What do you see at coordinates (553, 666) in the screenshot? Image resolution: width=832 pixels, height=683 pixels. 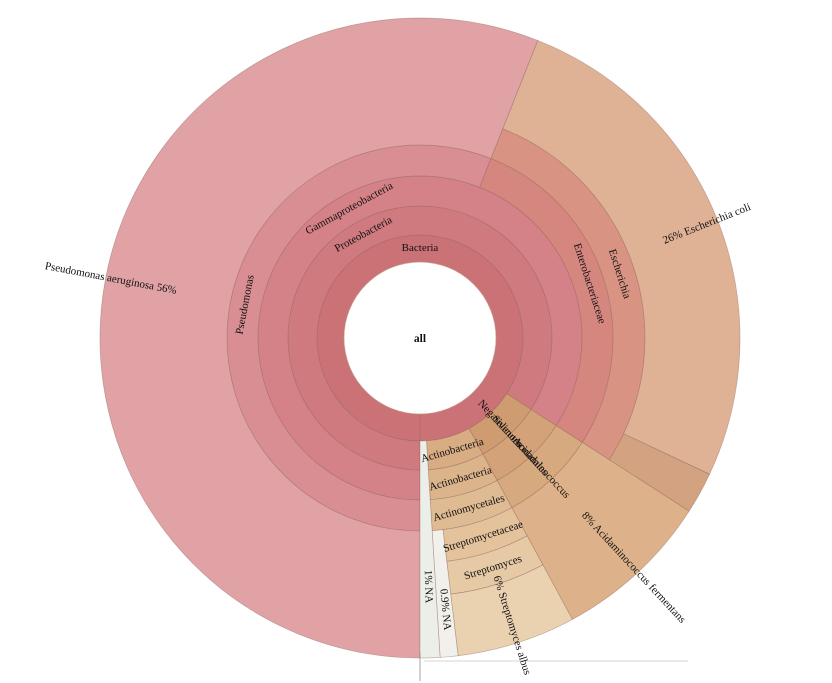 I see `pointer-lines` at bounding box center [553, 666].